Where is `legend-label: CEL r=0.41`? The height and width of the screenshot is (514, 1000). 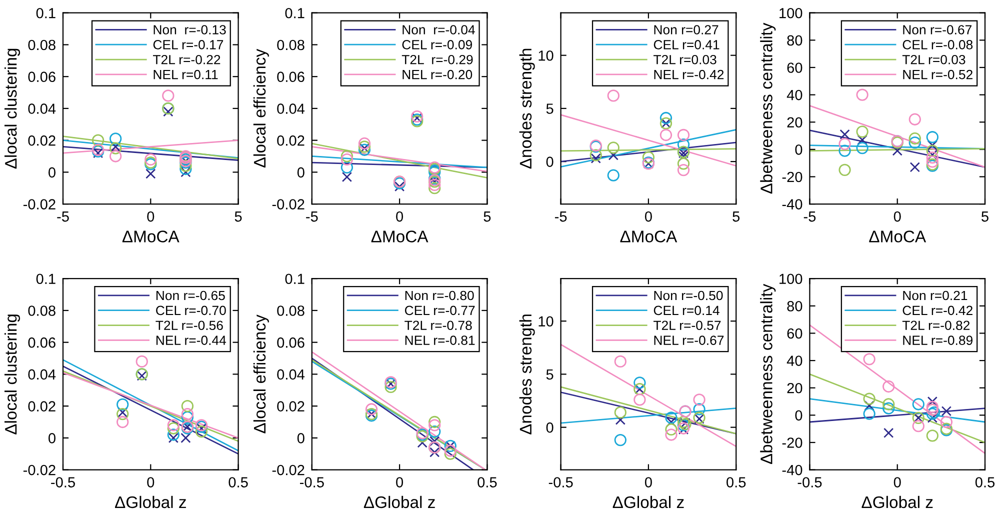
legend-label: CEL r=0.41 is located at coordinates (687, 45).